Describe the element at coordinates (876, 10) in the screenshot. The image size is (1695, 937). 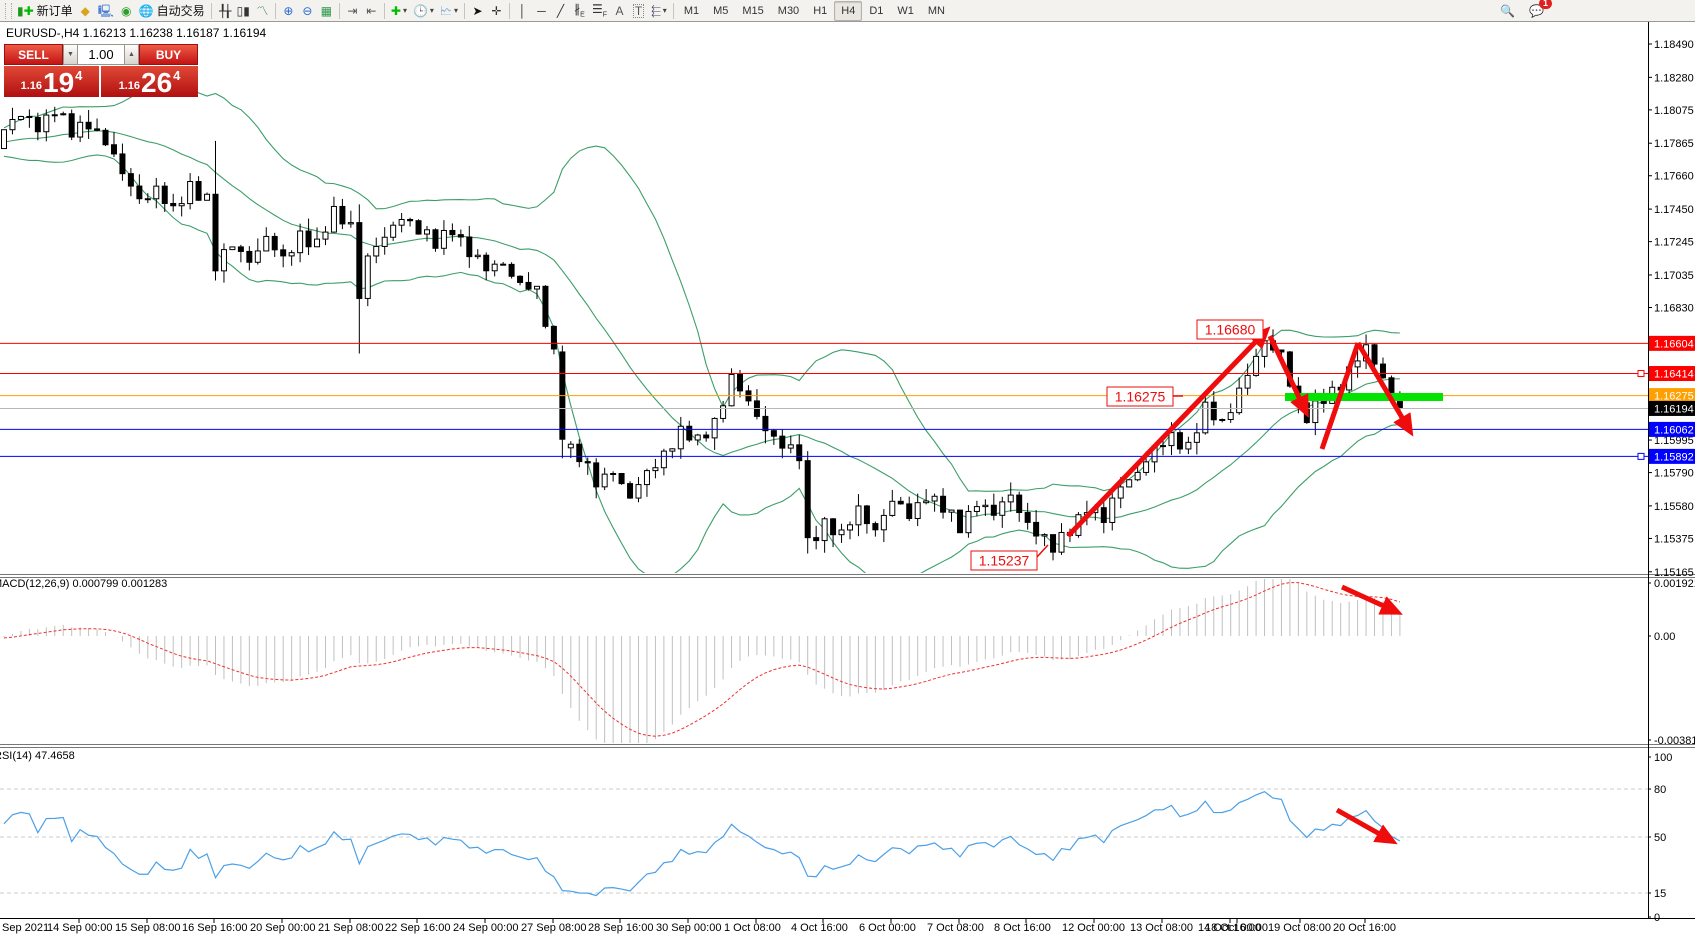
I see `timeframe-d1-button: D1` at that location.